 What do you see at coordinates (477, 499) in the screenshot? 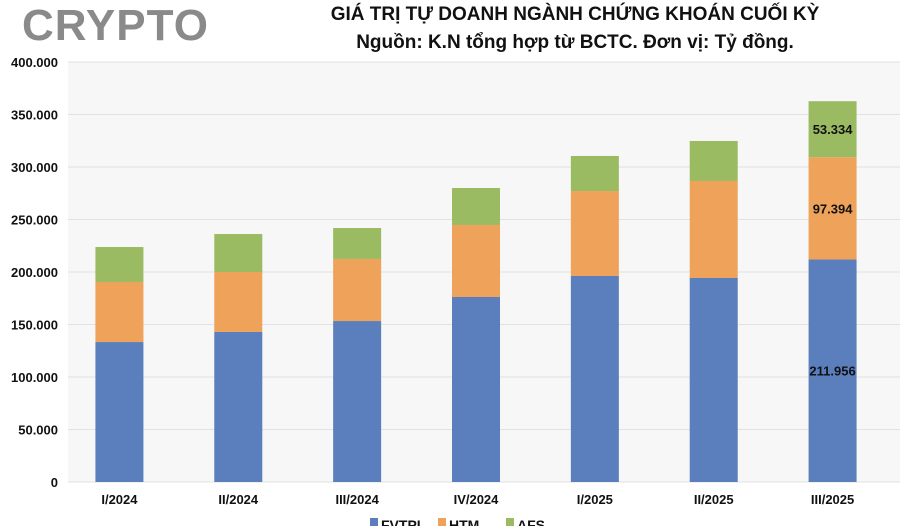
I see `x-tick-label: IV/2024` at bounding box center [477, 499].